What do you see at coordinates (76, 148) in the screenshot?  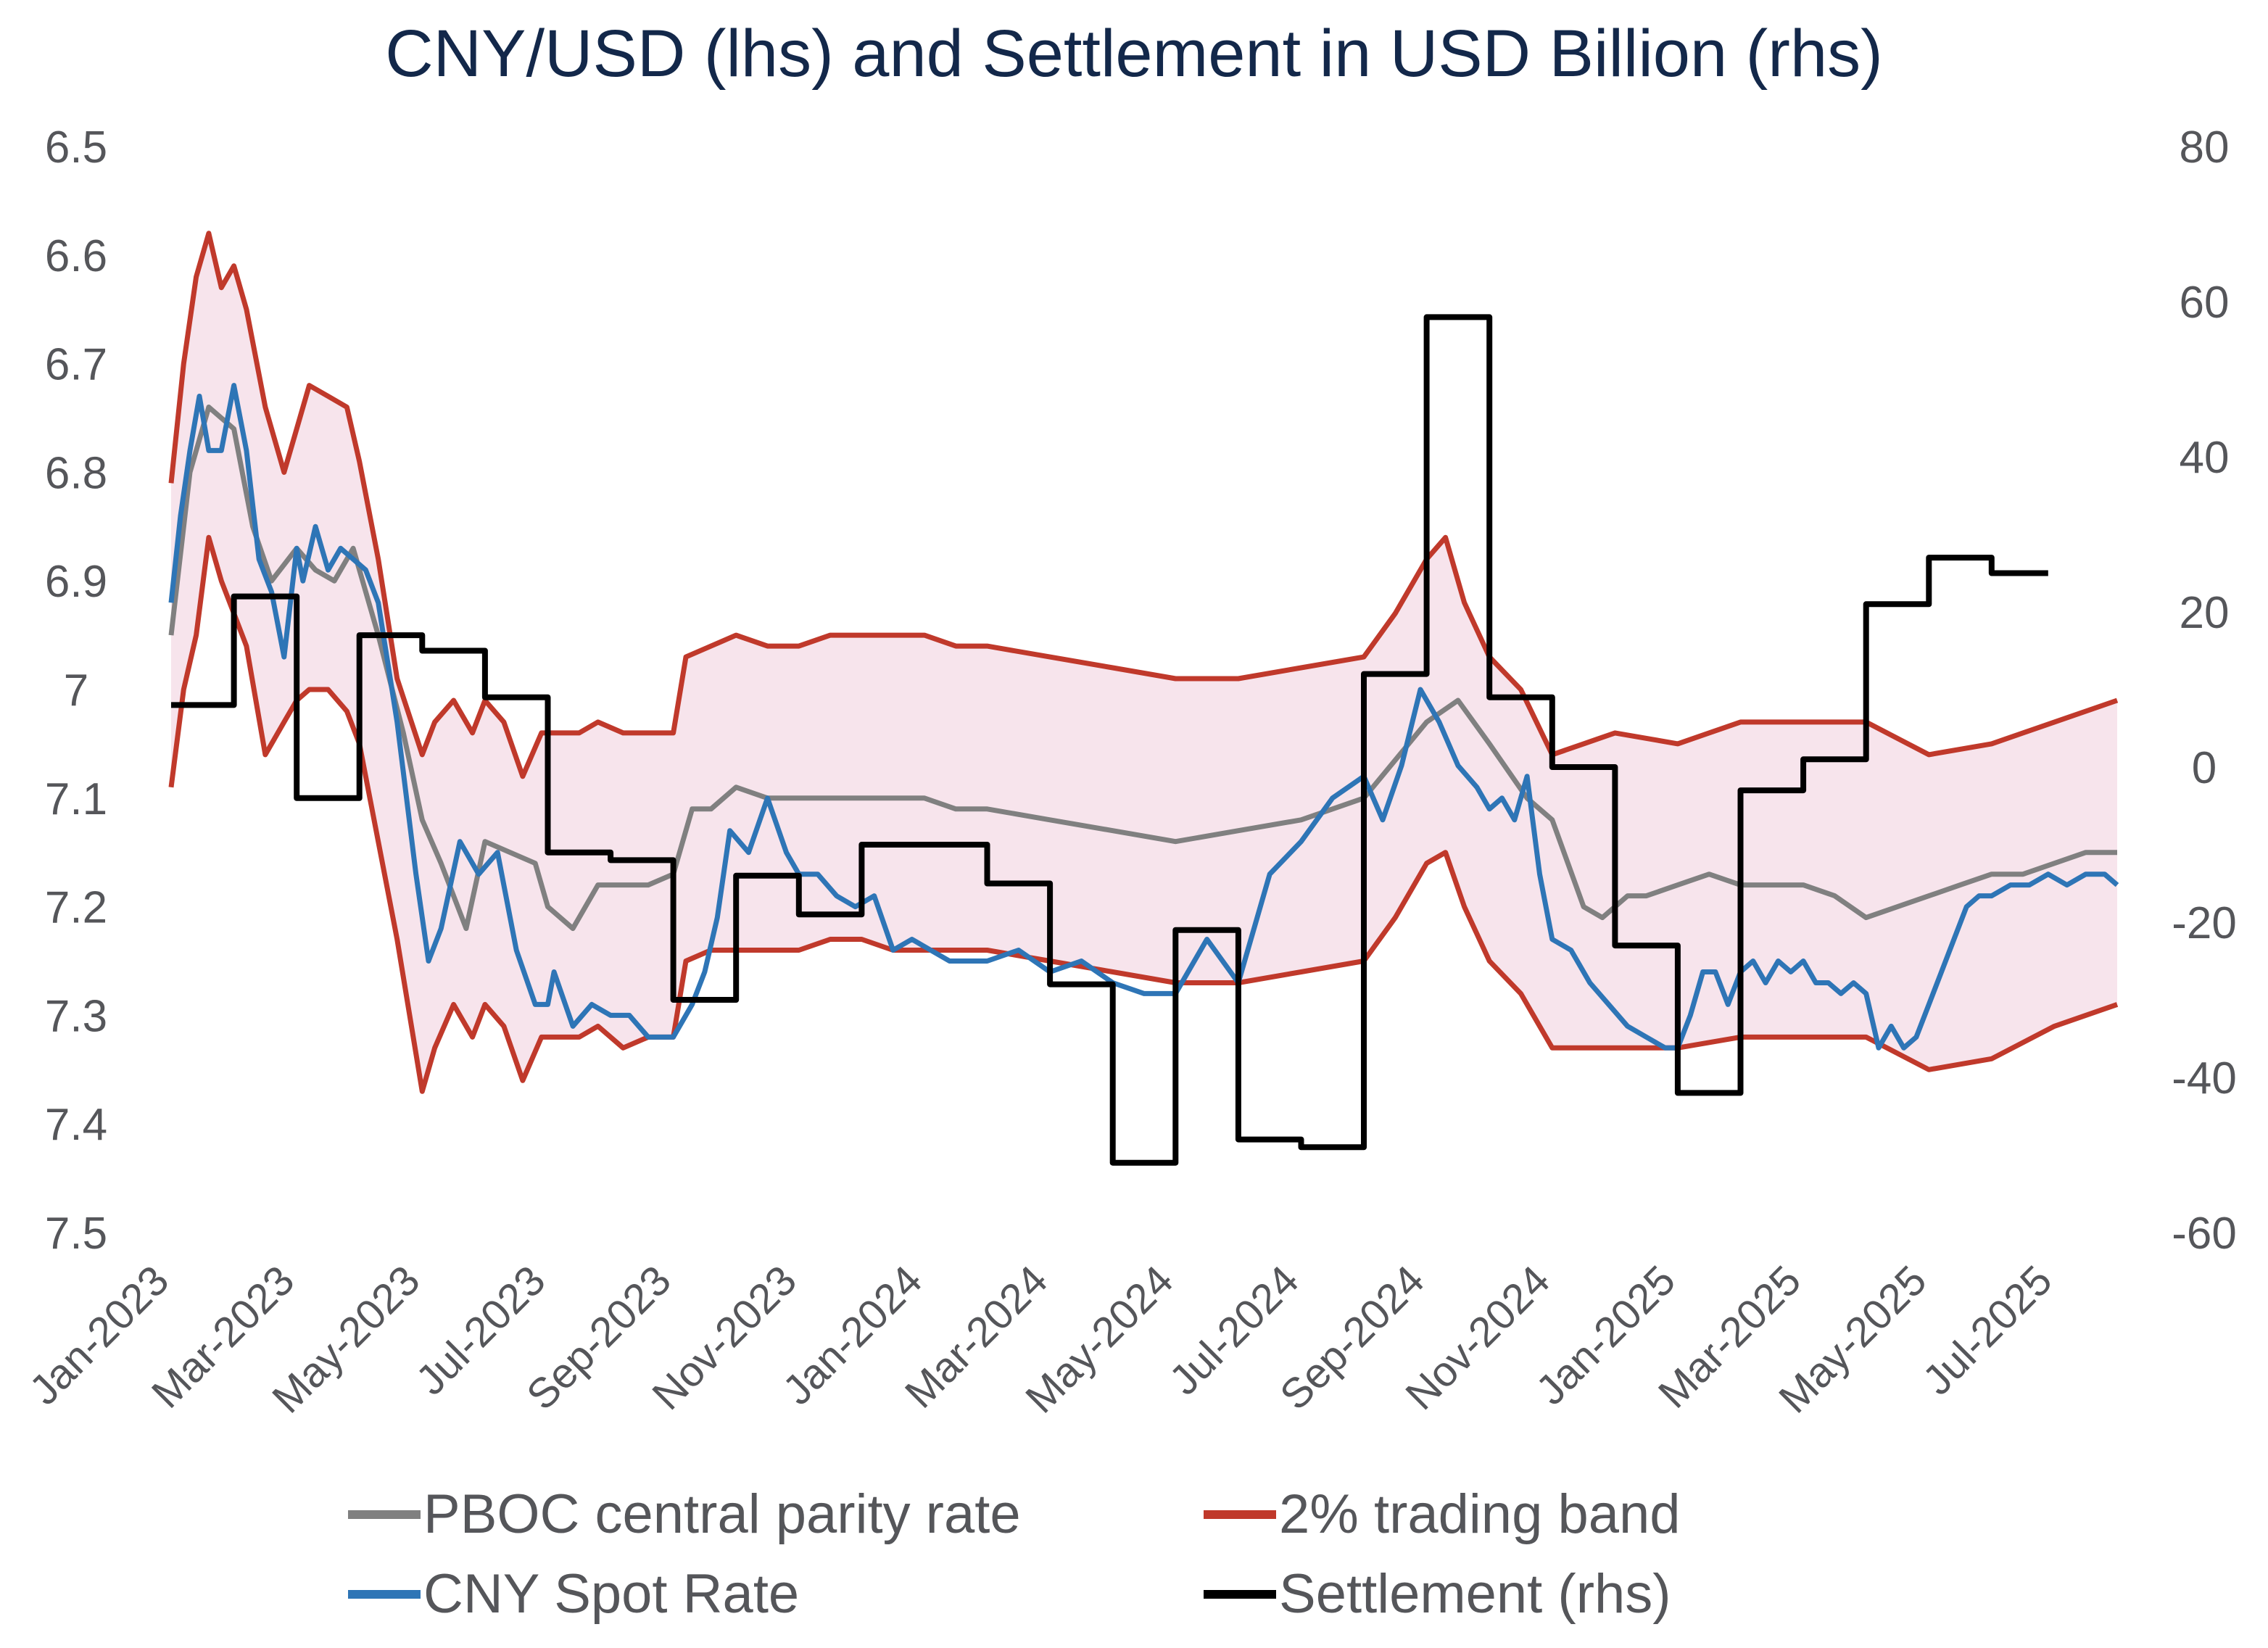 I see `y-left-tick-label: 6.5` at bounding box center [76, 148].